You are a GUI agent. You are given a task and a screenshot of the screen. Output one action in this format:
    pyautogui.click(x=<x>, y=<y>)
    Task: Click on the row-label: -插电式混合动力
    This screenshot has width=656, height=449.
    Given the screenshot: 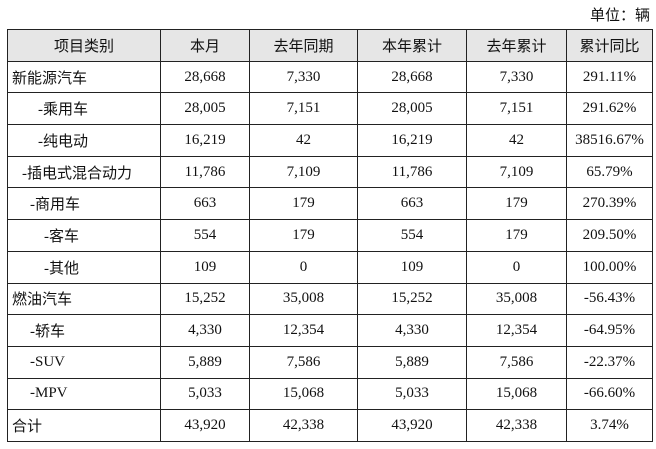 What is the action you would take?
    pyautogui.click(x=84, y=172)
    